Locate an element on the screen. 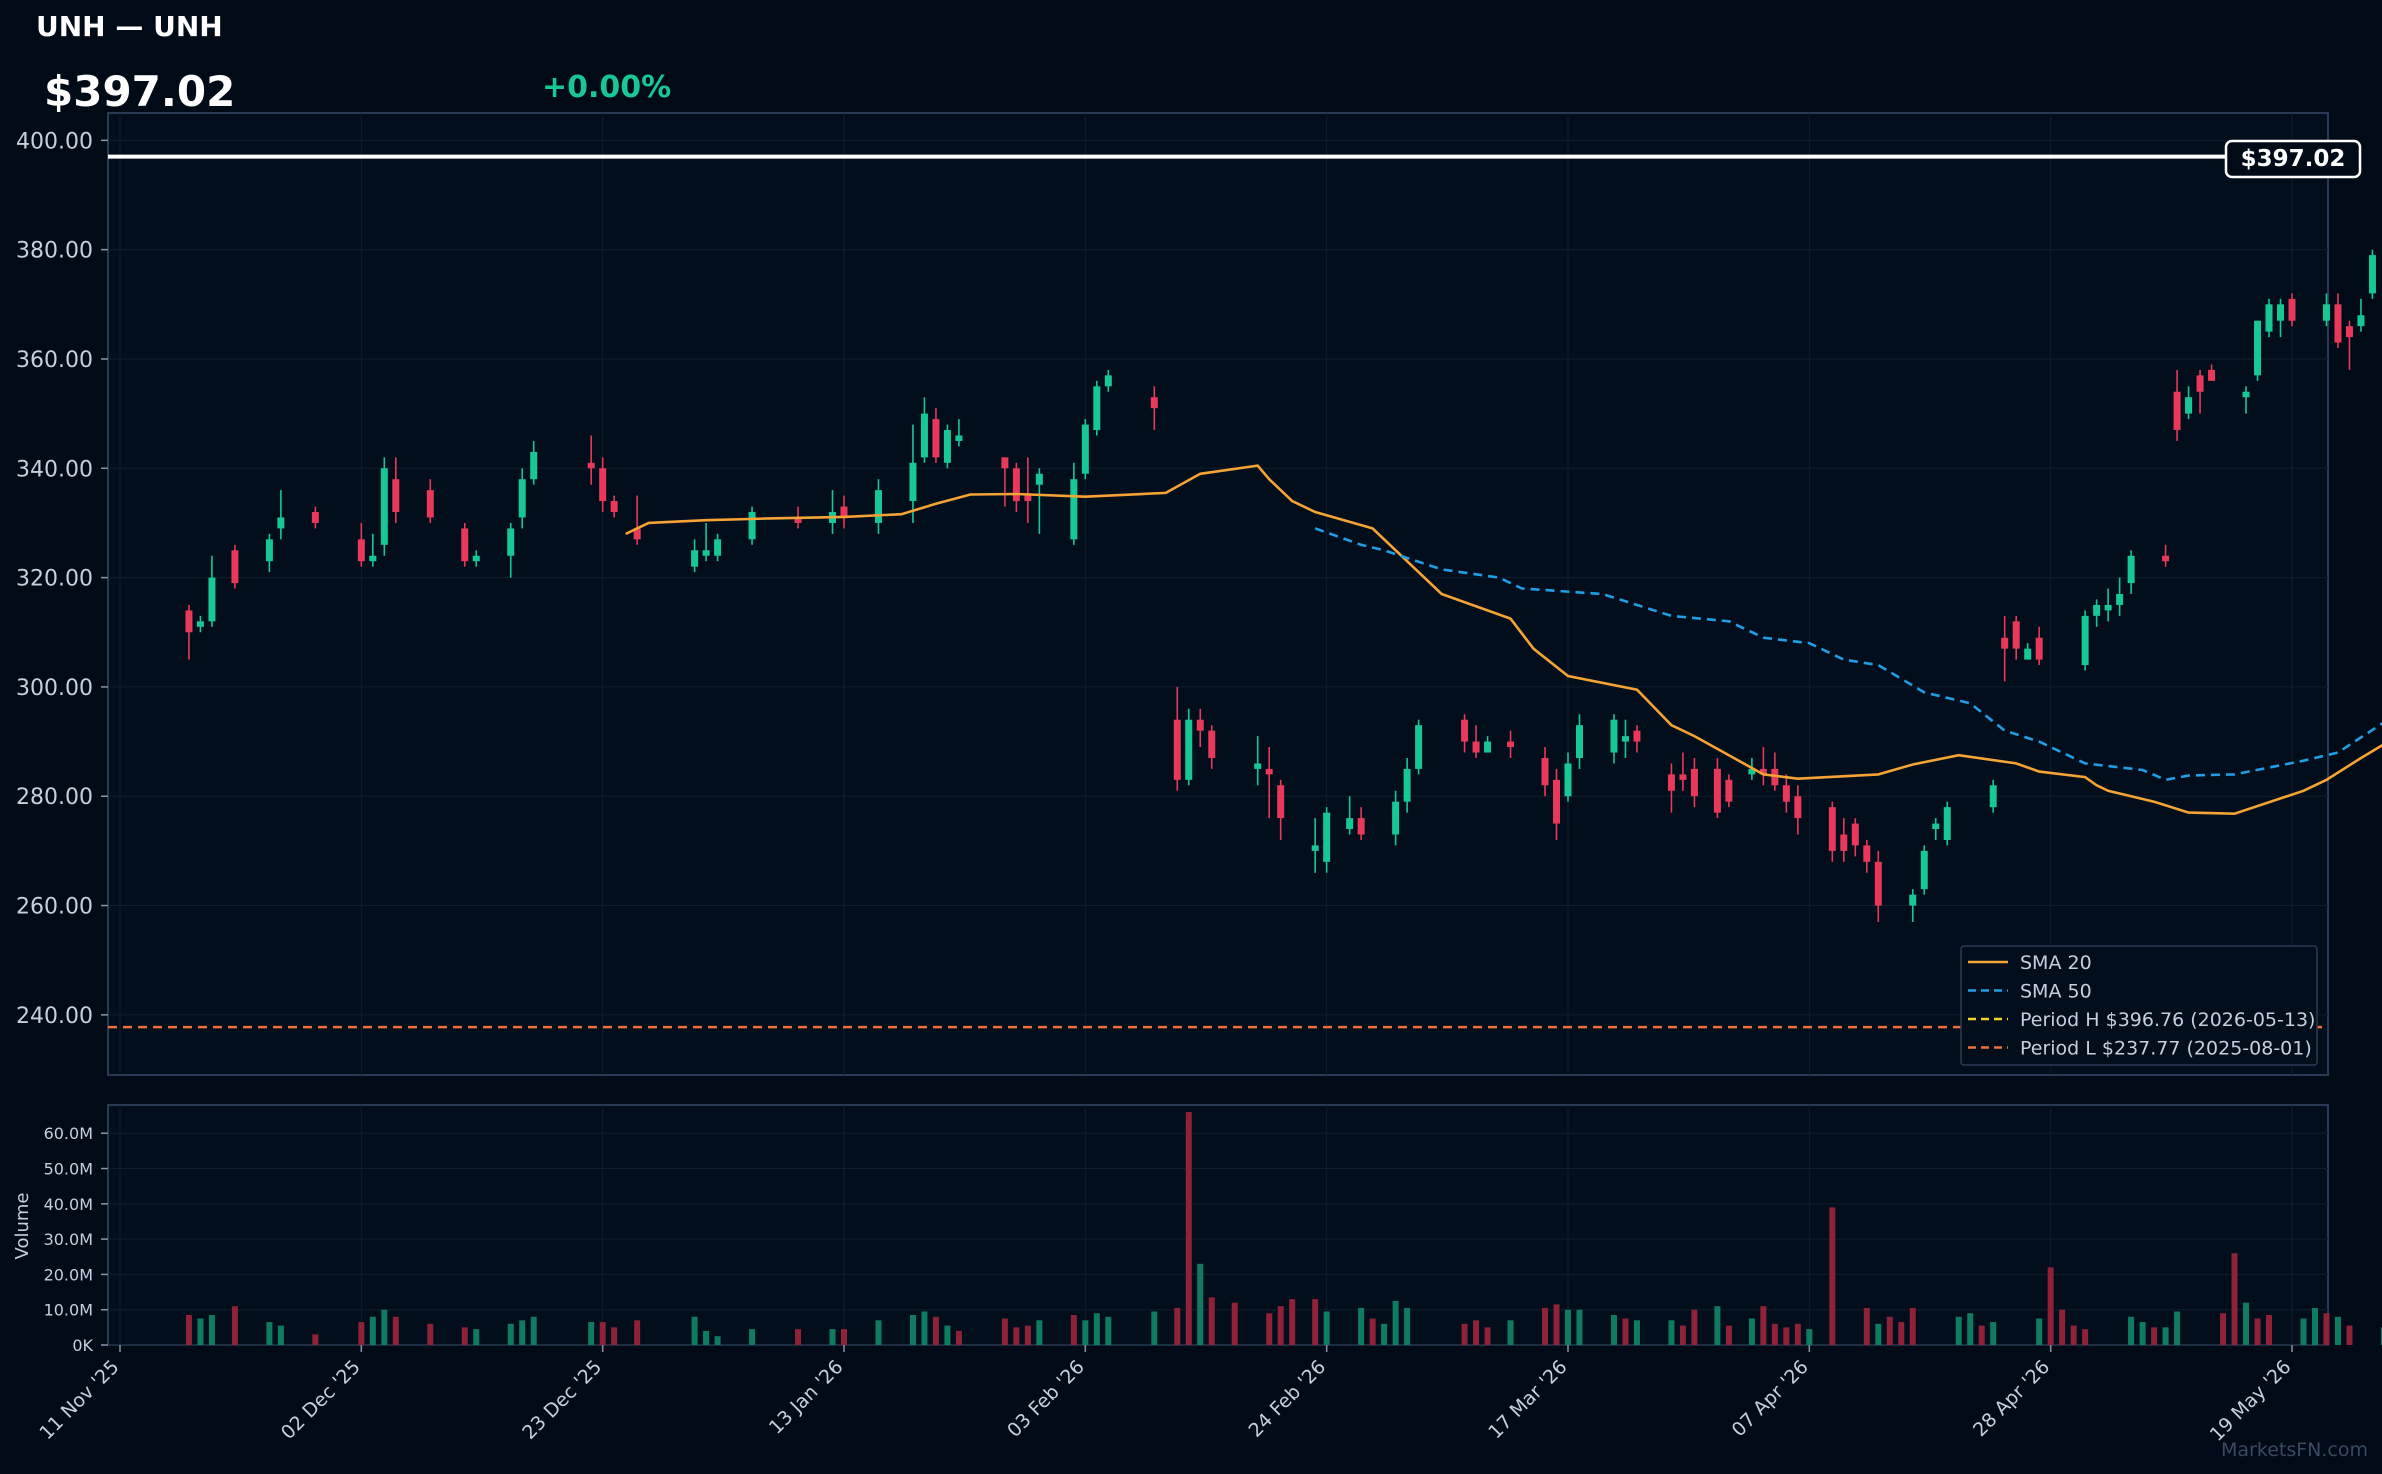 The width and height of the screenshot is (2382, 1474). legend-label: Period L $237.77 (2025-08-01) is located at coordinates (2166, 1049).